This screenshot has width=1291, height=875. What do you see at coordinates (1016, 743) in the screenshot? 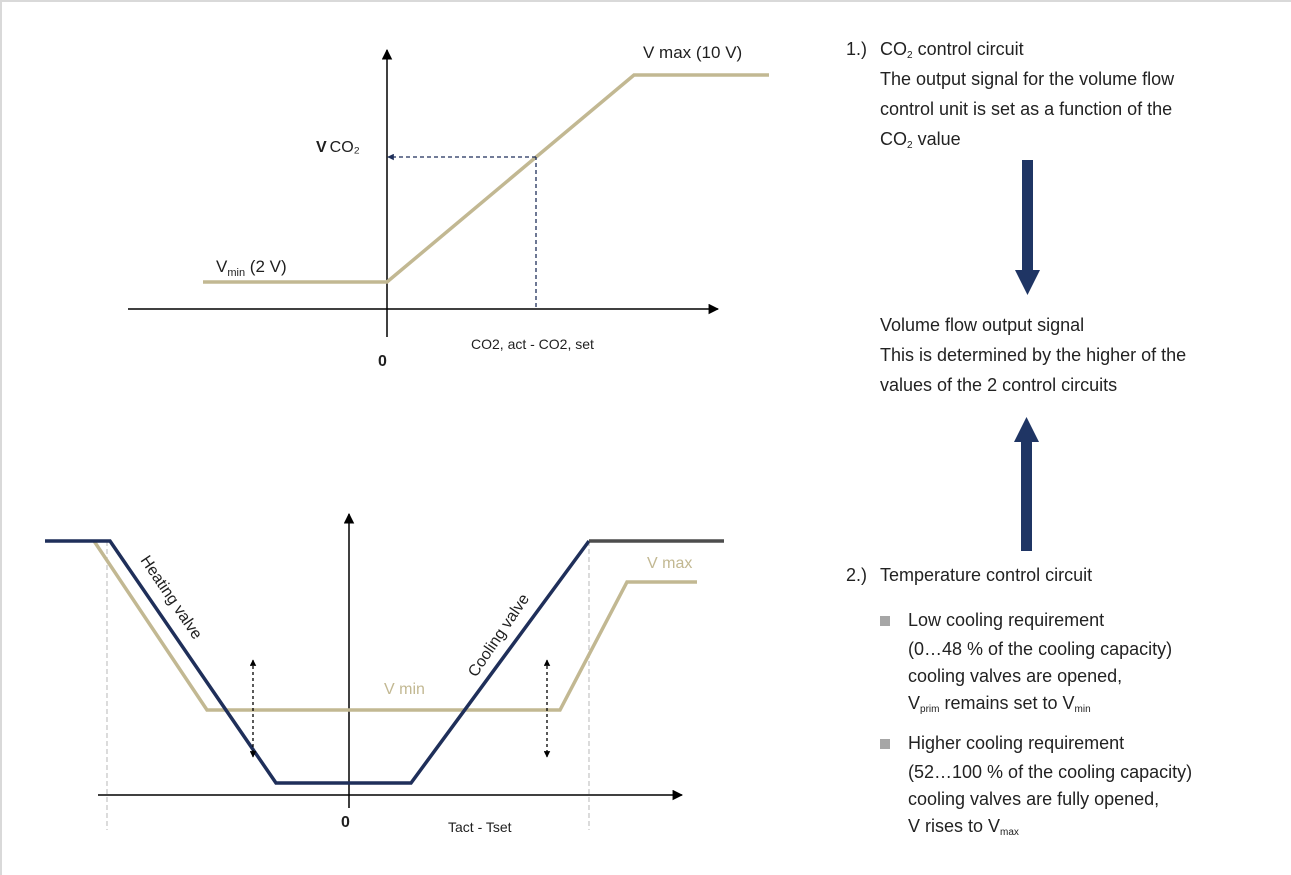
I see `bullet2-title: Higher cooling requirement` at bounding box center [1016, 743].